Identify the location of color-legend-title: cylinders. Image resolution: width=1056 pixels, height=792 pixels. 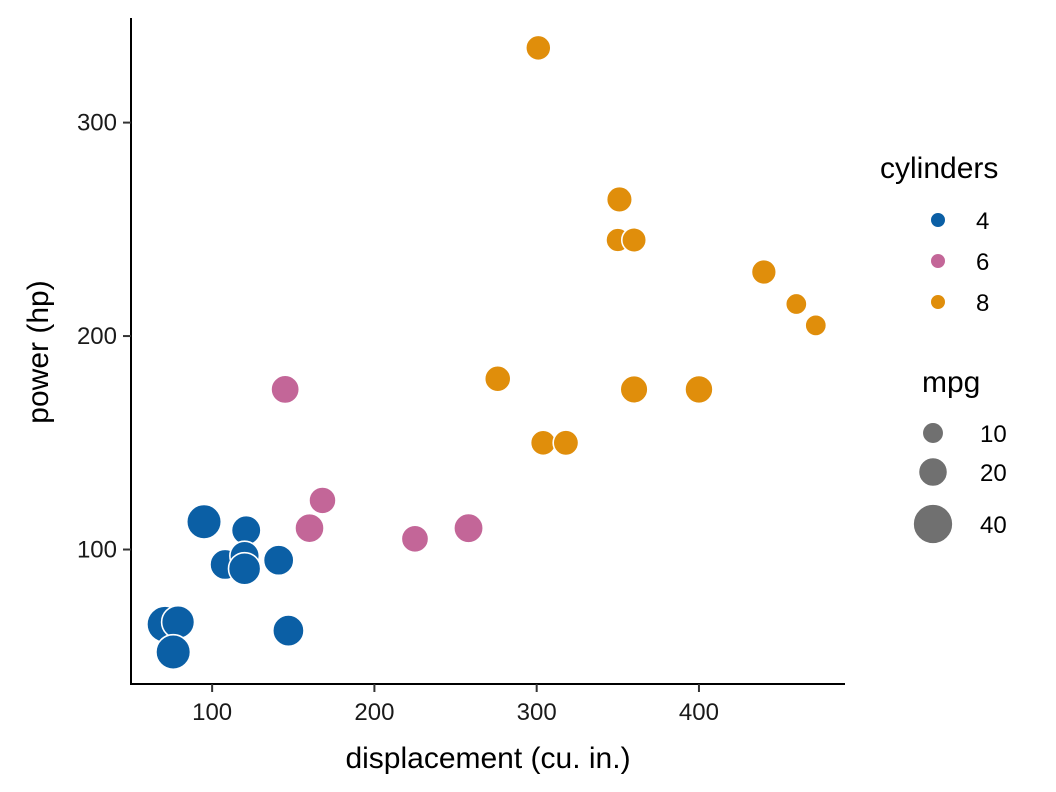
(939, 168).